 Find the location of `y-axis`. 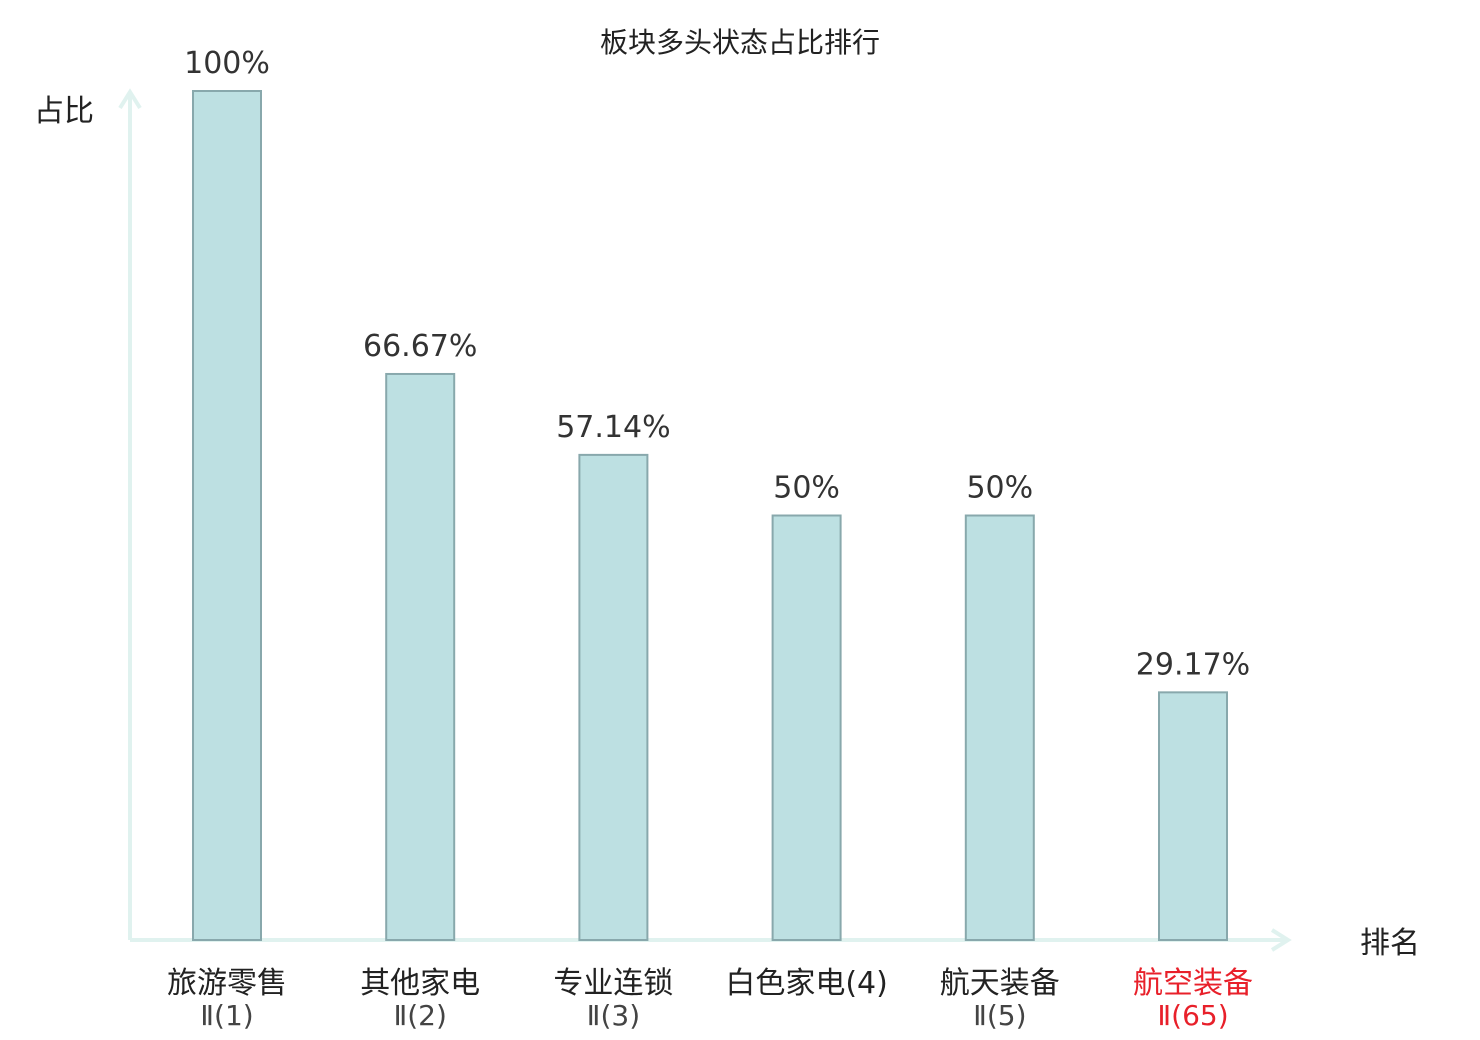

y-axis is located at coordinates (130, 514).